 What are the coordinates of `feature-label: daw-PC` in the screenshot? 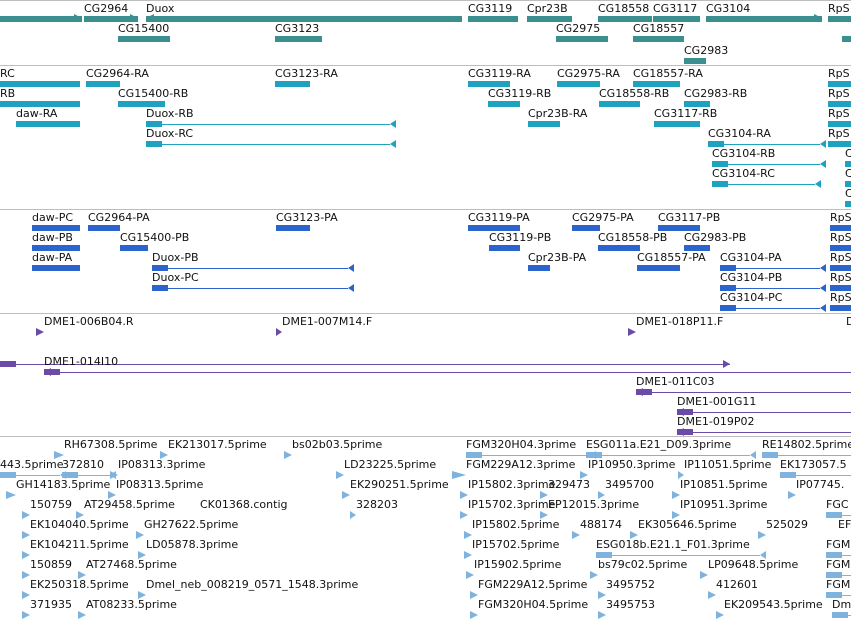 It's located at (53, 217).